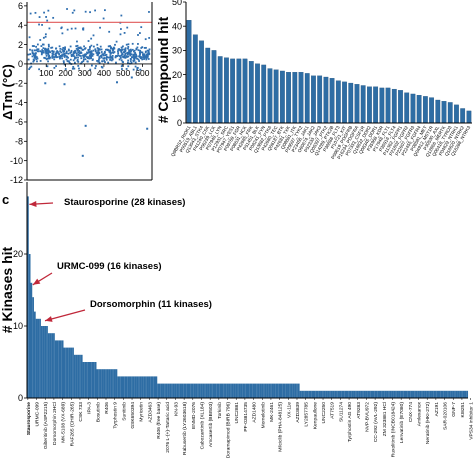 The width and height of the screenshot is (474, 474). Describe the element at coordinates (151, 304) in the screenshot. I see `annotation-label: Dorsomorphin (11 kinases)` at that location.